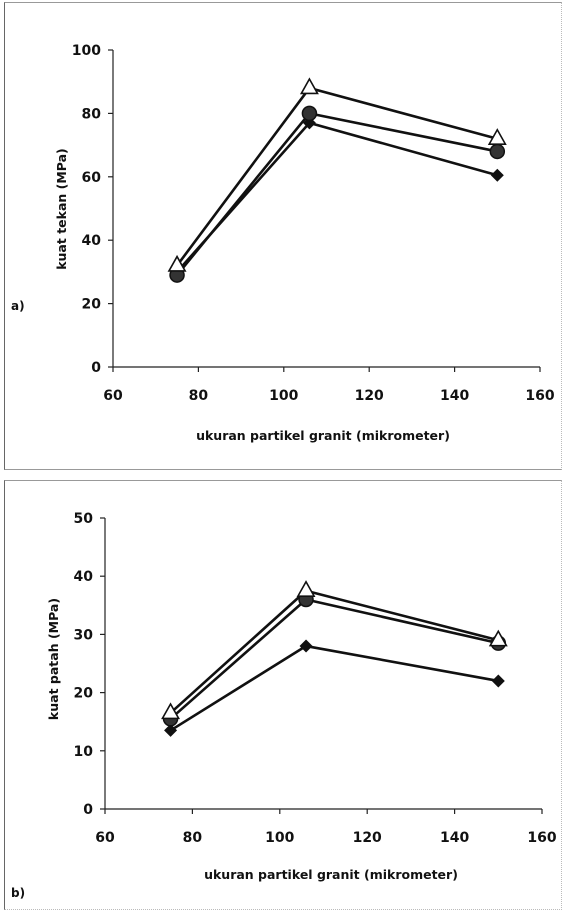  What do you see at coordinates (193, 838) in the screenshot?
I see `chart-b-x-tick-label: 80` at bounding box center [193, 838].